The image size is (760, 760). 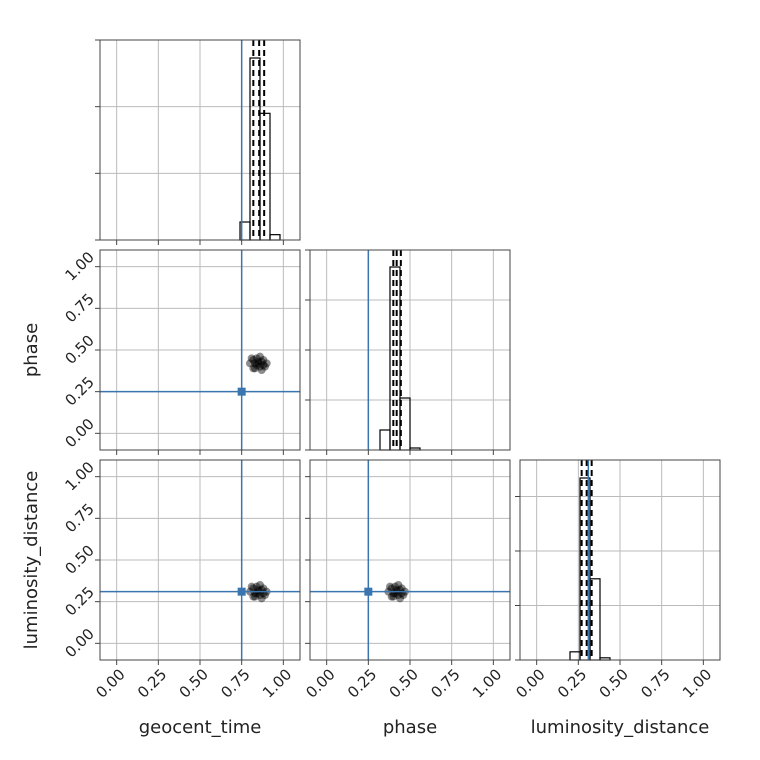 I want to click on x-axis-label: phase, so click(x=410, y=727).